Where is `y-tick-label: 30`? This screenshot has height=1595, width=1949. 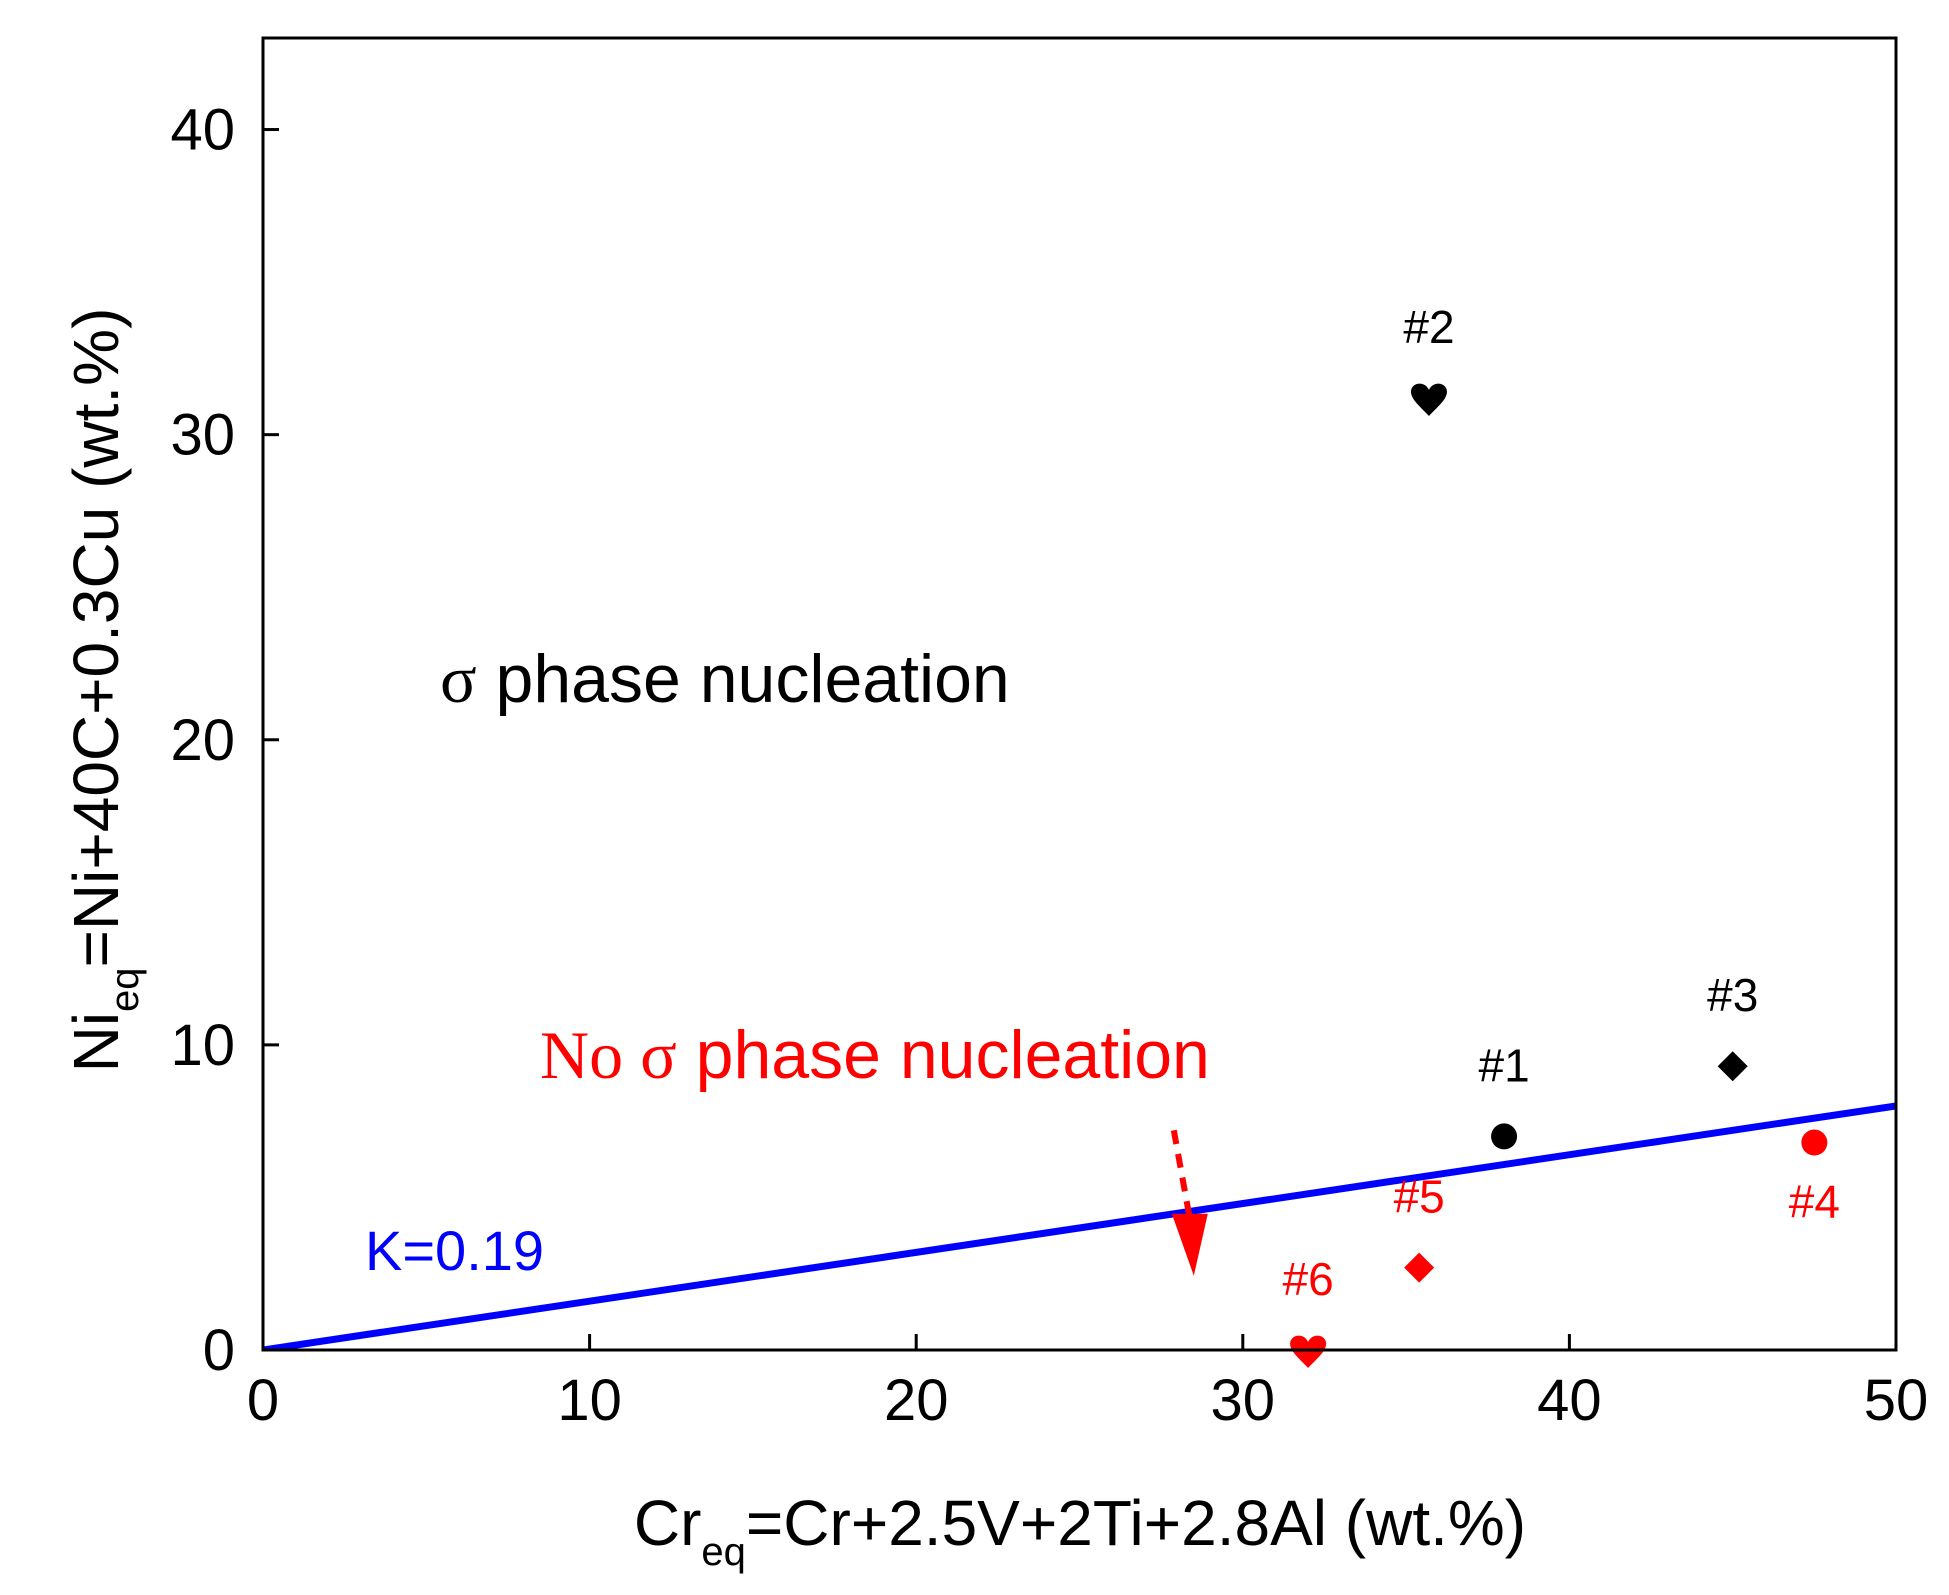
y-tick-label: 30 is located at coordinates (202, 435).